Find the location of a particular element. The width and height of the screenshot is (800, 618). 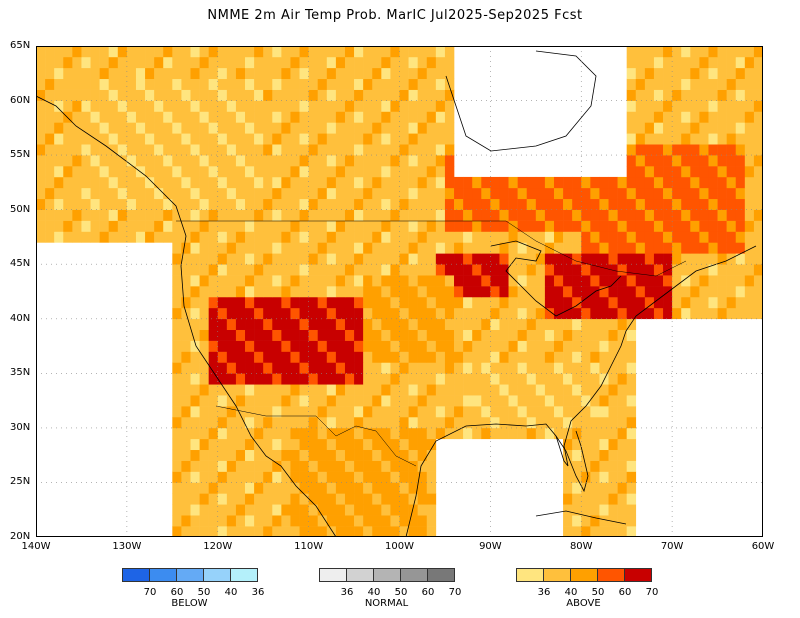

legend-normal-label: NORMAL is located at coordinates (386, 603).